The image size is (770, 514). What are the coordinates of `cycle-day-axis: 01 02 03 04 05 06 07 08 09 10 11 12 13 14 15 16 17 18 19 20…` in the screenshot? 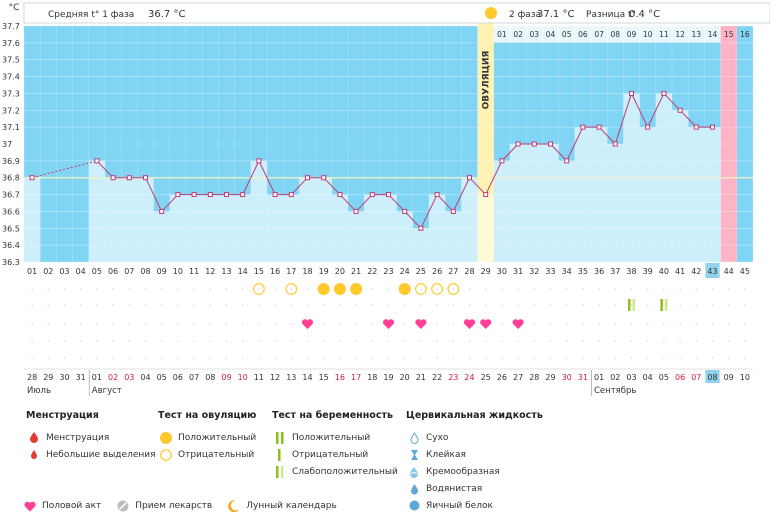 It's located at (388, 270).